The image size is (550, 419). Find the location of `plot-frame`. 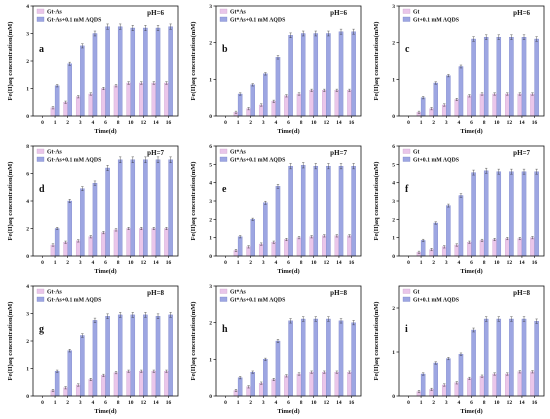

plot-frame is located at coordinates (288, 341).